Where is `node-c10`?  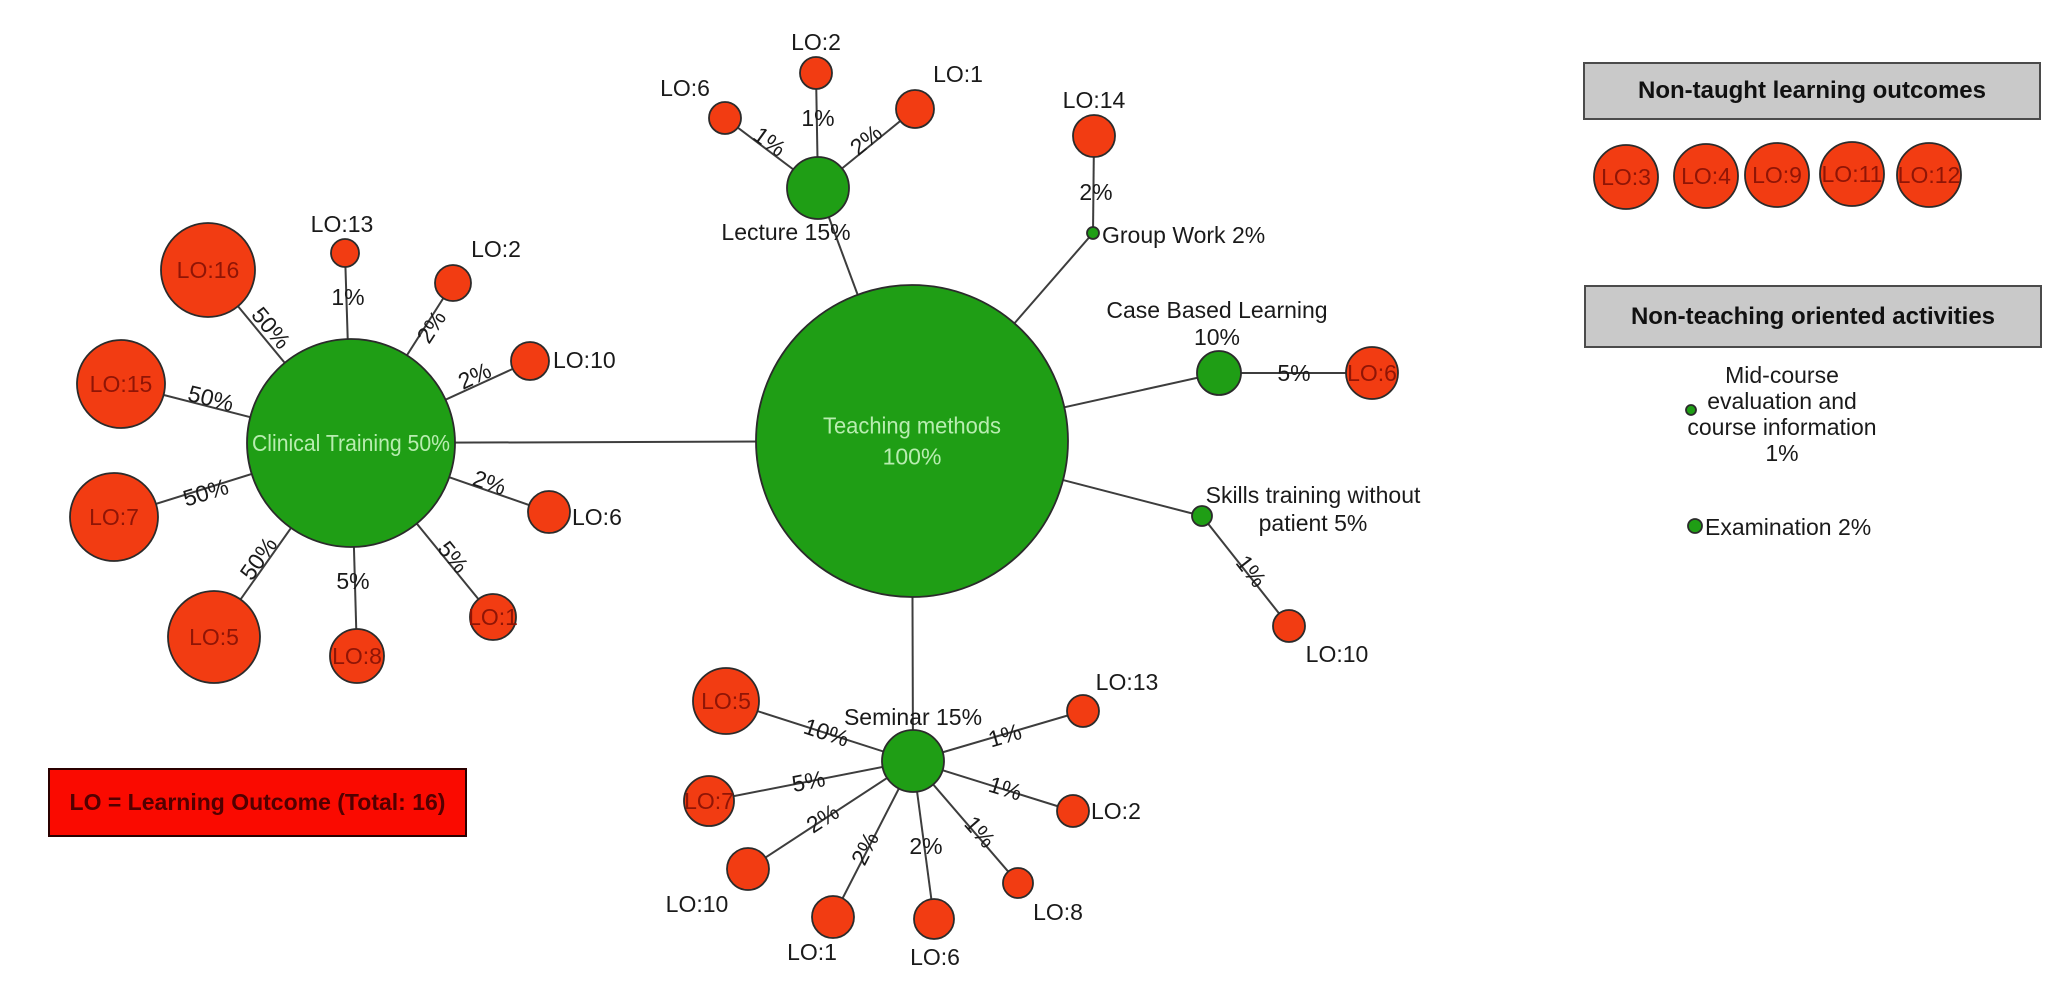
node-c10 is located at coordinates (530, 361).